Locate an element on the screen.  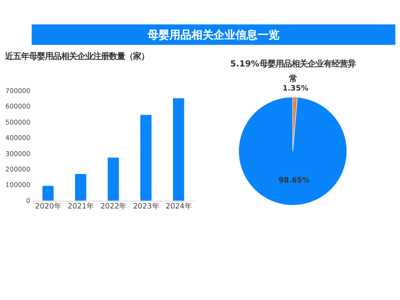
x-tick-label: 2023年 is located at coordinates (145, 206).